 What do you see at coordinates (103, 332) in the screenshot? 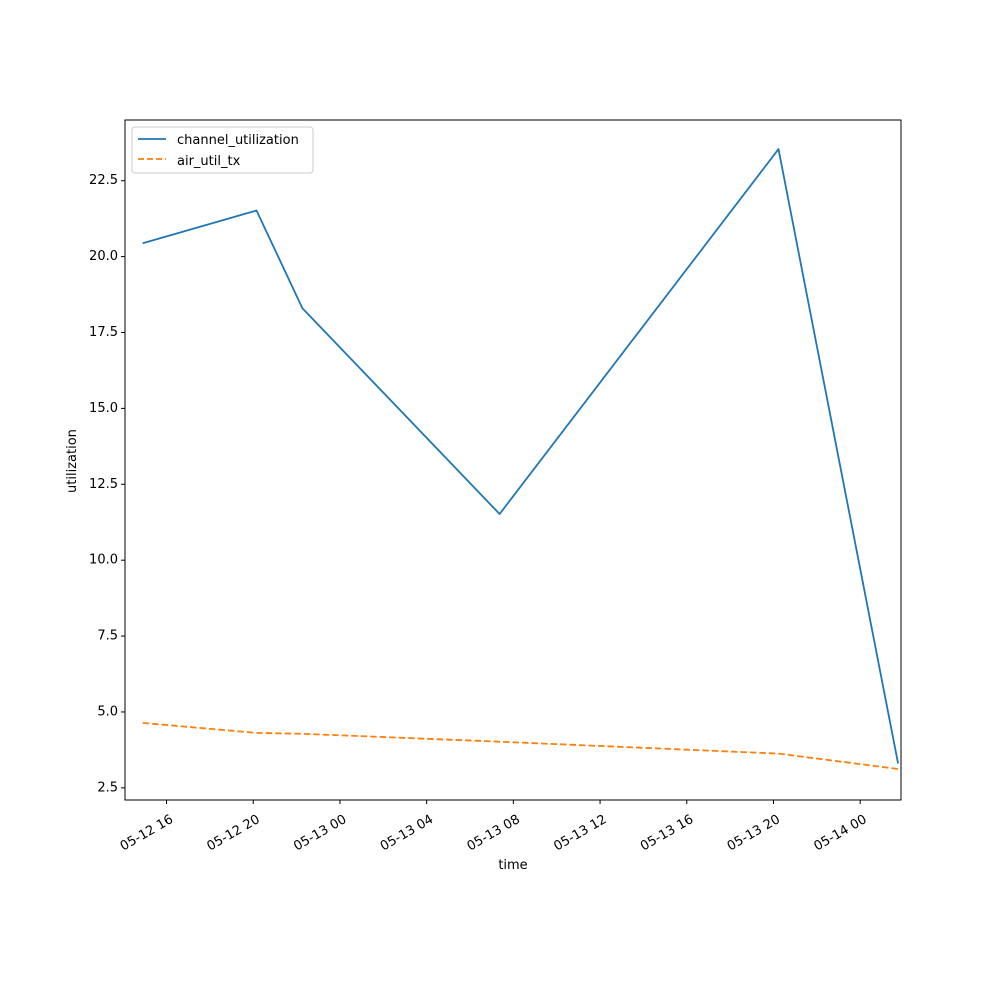
I see `y-tick-label: 17.5` at bounding box center [103, 332].